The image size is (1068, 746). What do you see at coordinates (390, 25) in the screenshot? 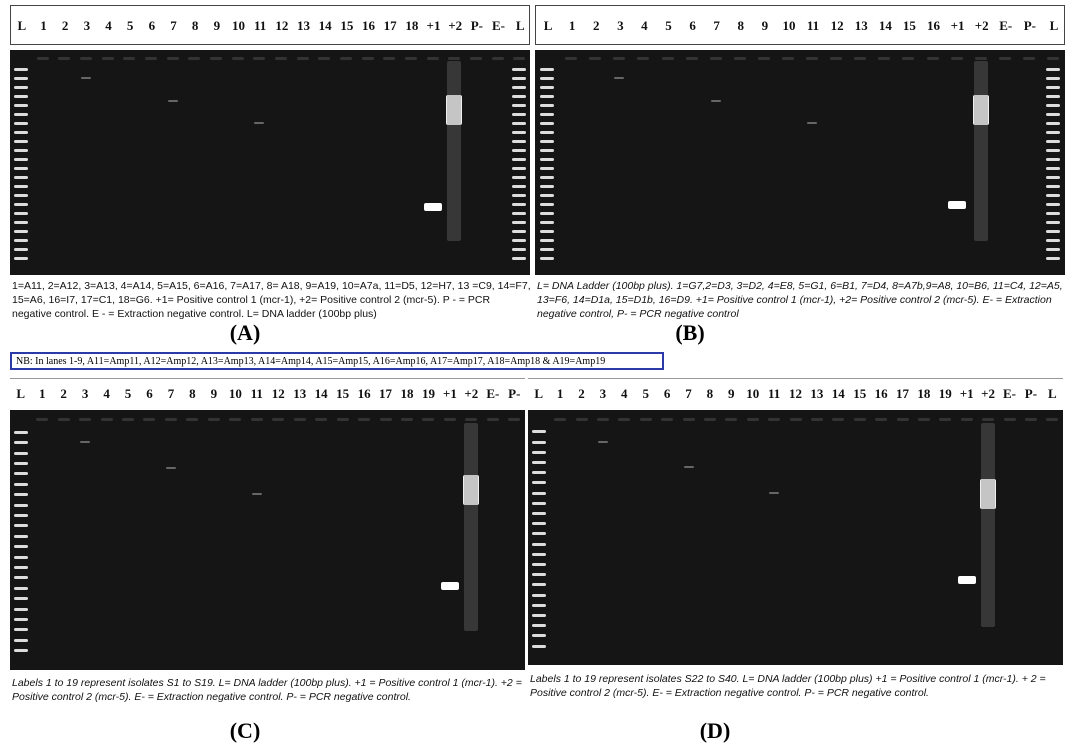
I see `lane-label: 17` at bounding box center [390, 25].